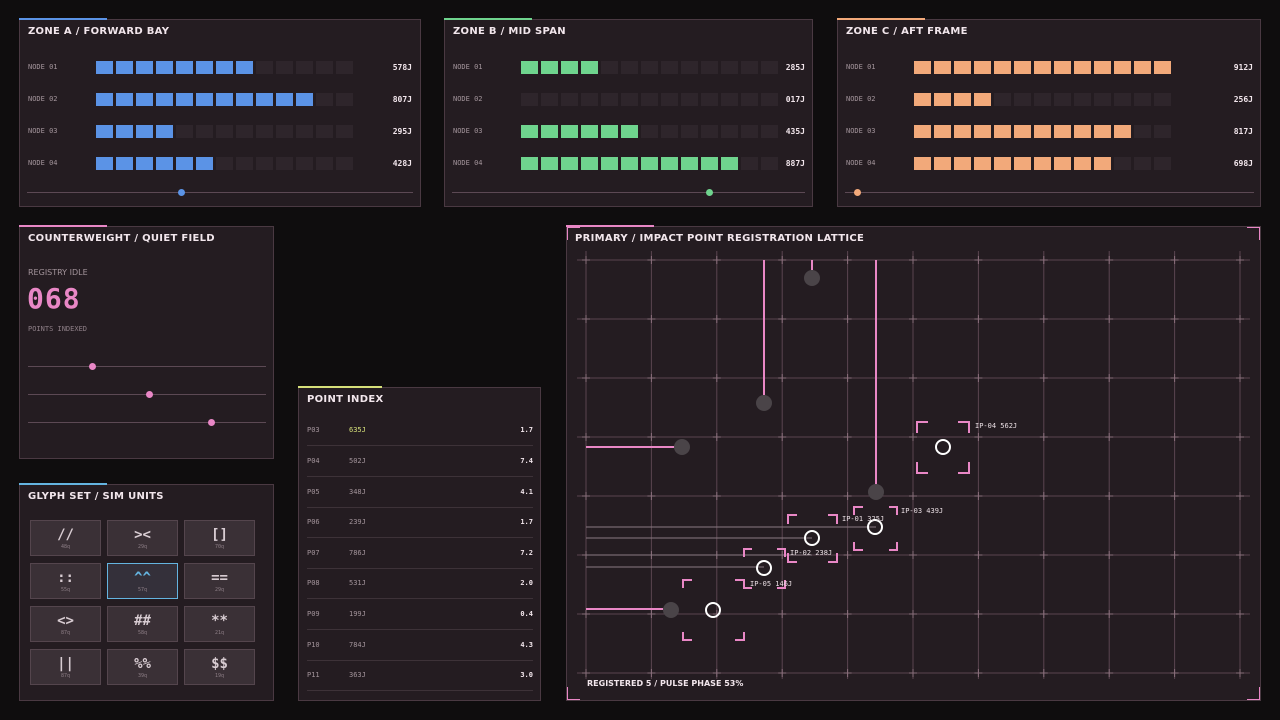 The width and height of the screenshot is (1280, 720). I want to click on point-energy: 784J, so click(357, 645).